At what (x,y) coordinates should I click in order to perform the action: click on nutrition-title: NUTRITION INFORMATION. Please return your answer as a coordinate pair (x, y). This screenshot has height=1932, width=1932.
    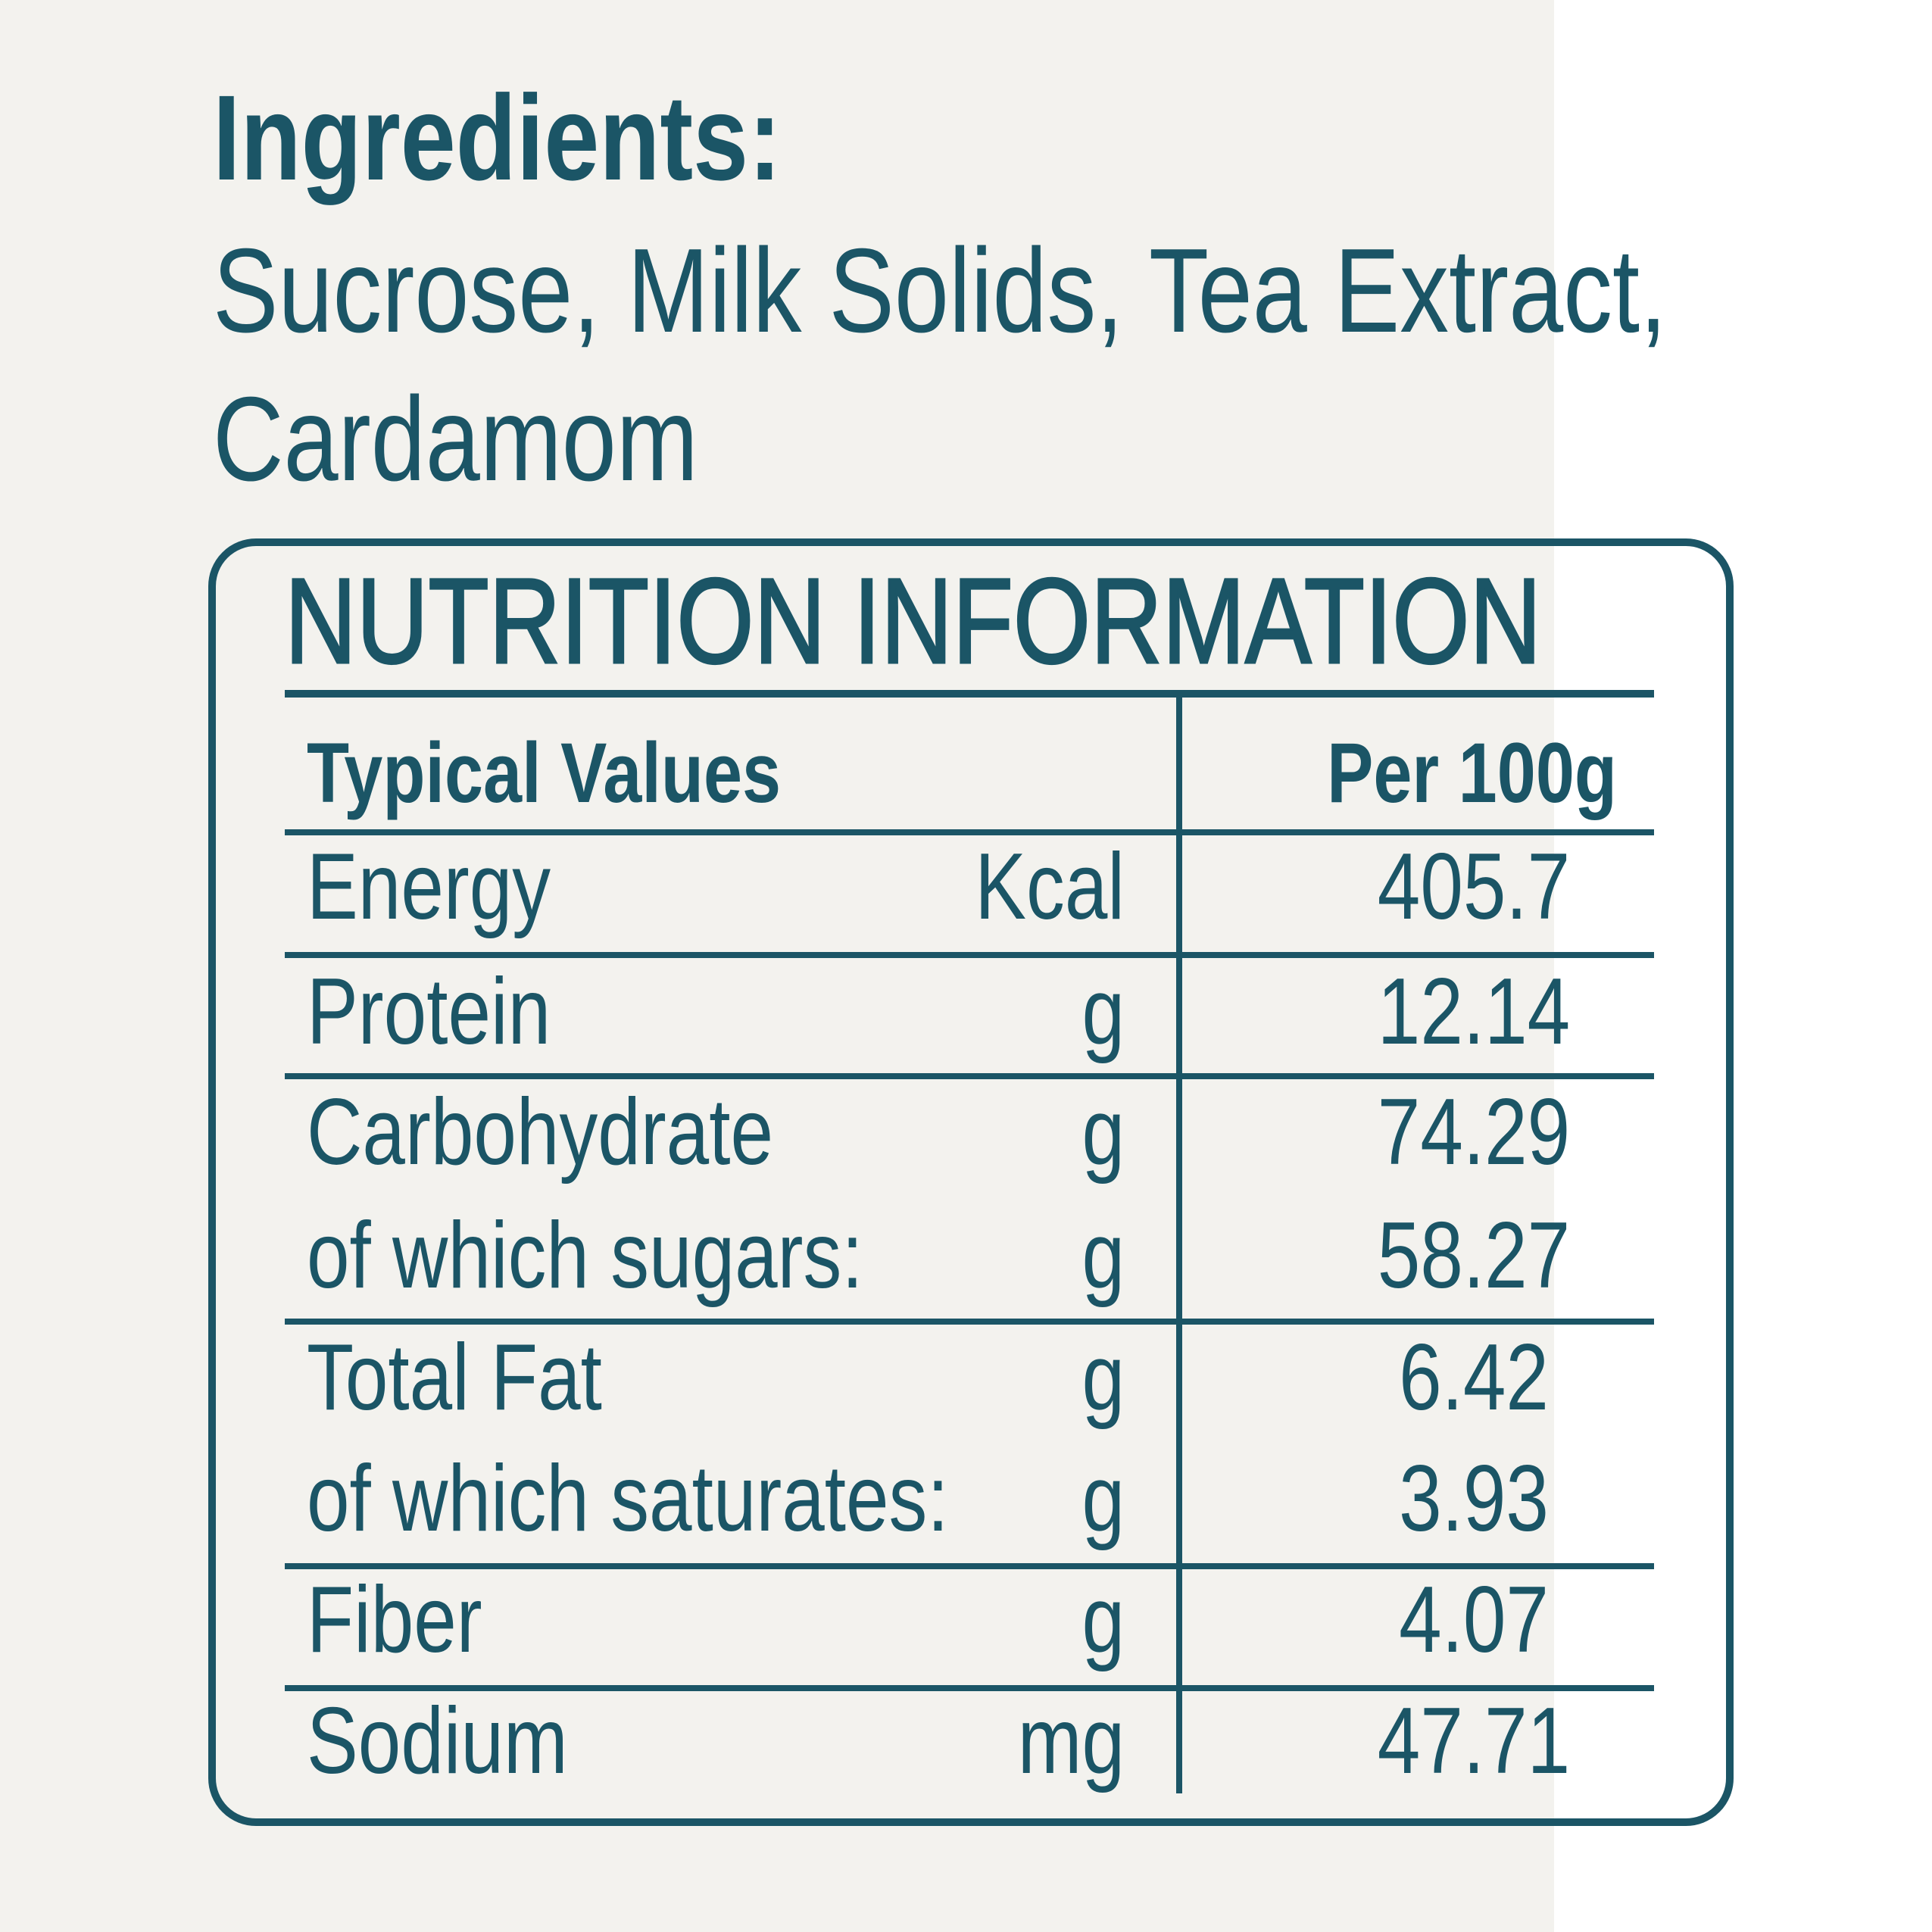
    Looking at the image, I should click on (913, 621).